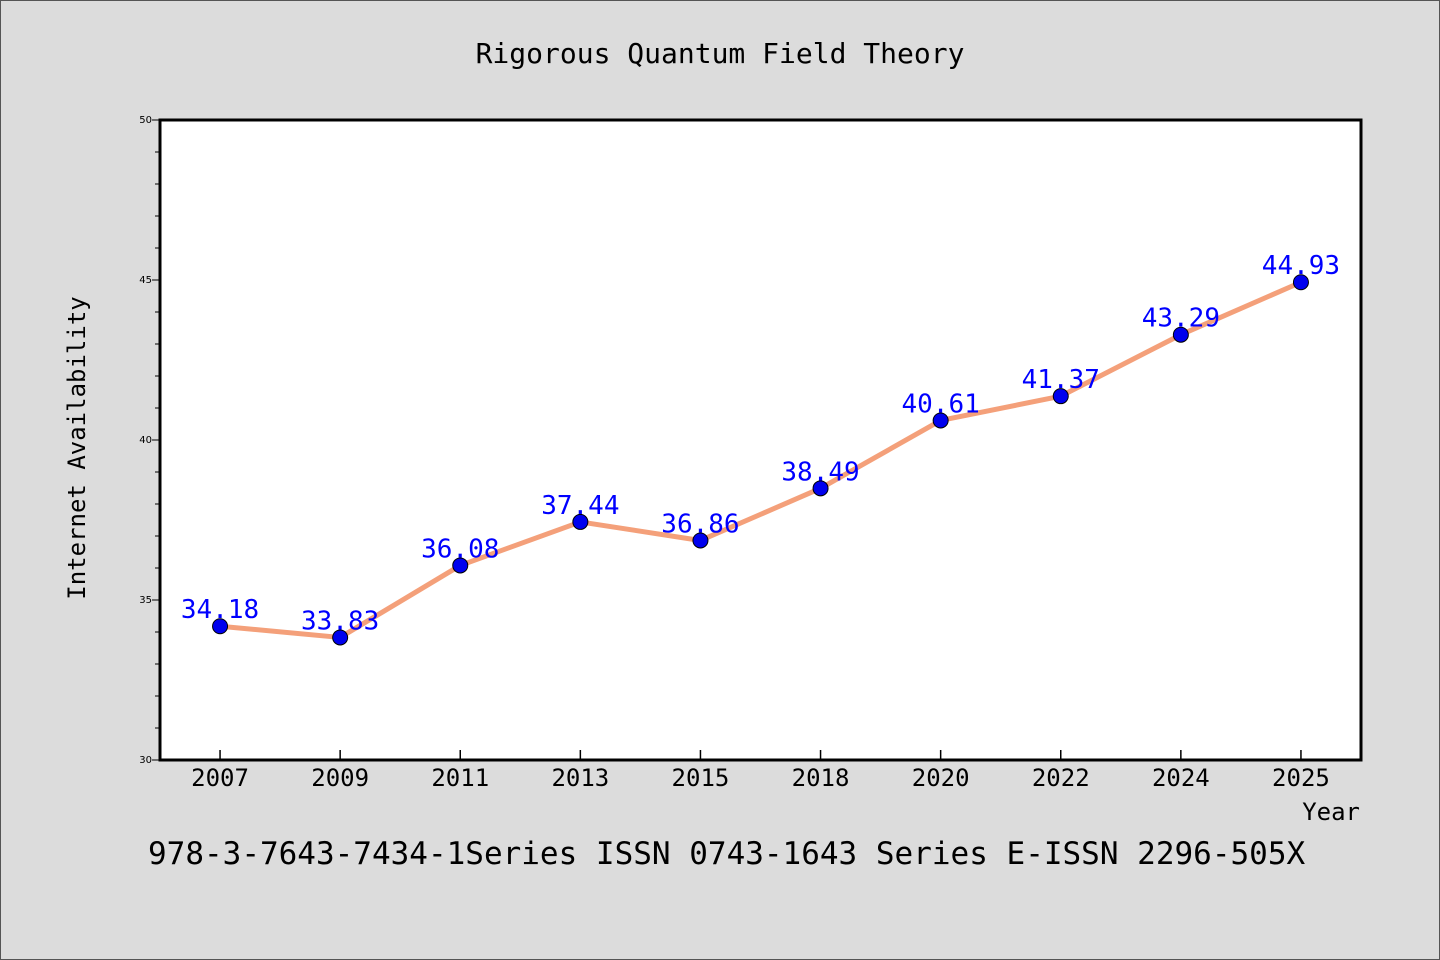 The width and height of the screenshot is (1440, 960). I want to click on x-tick-label: 2022, so click(1061, 778).